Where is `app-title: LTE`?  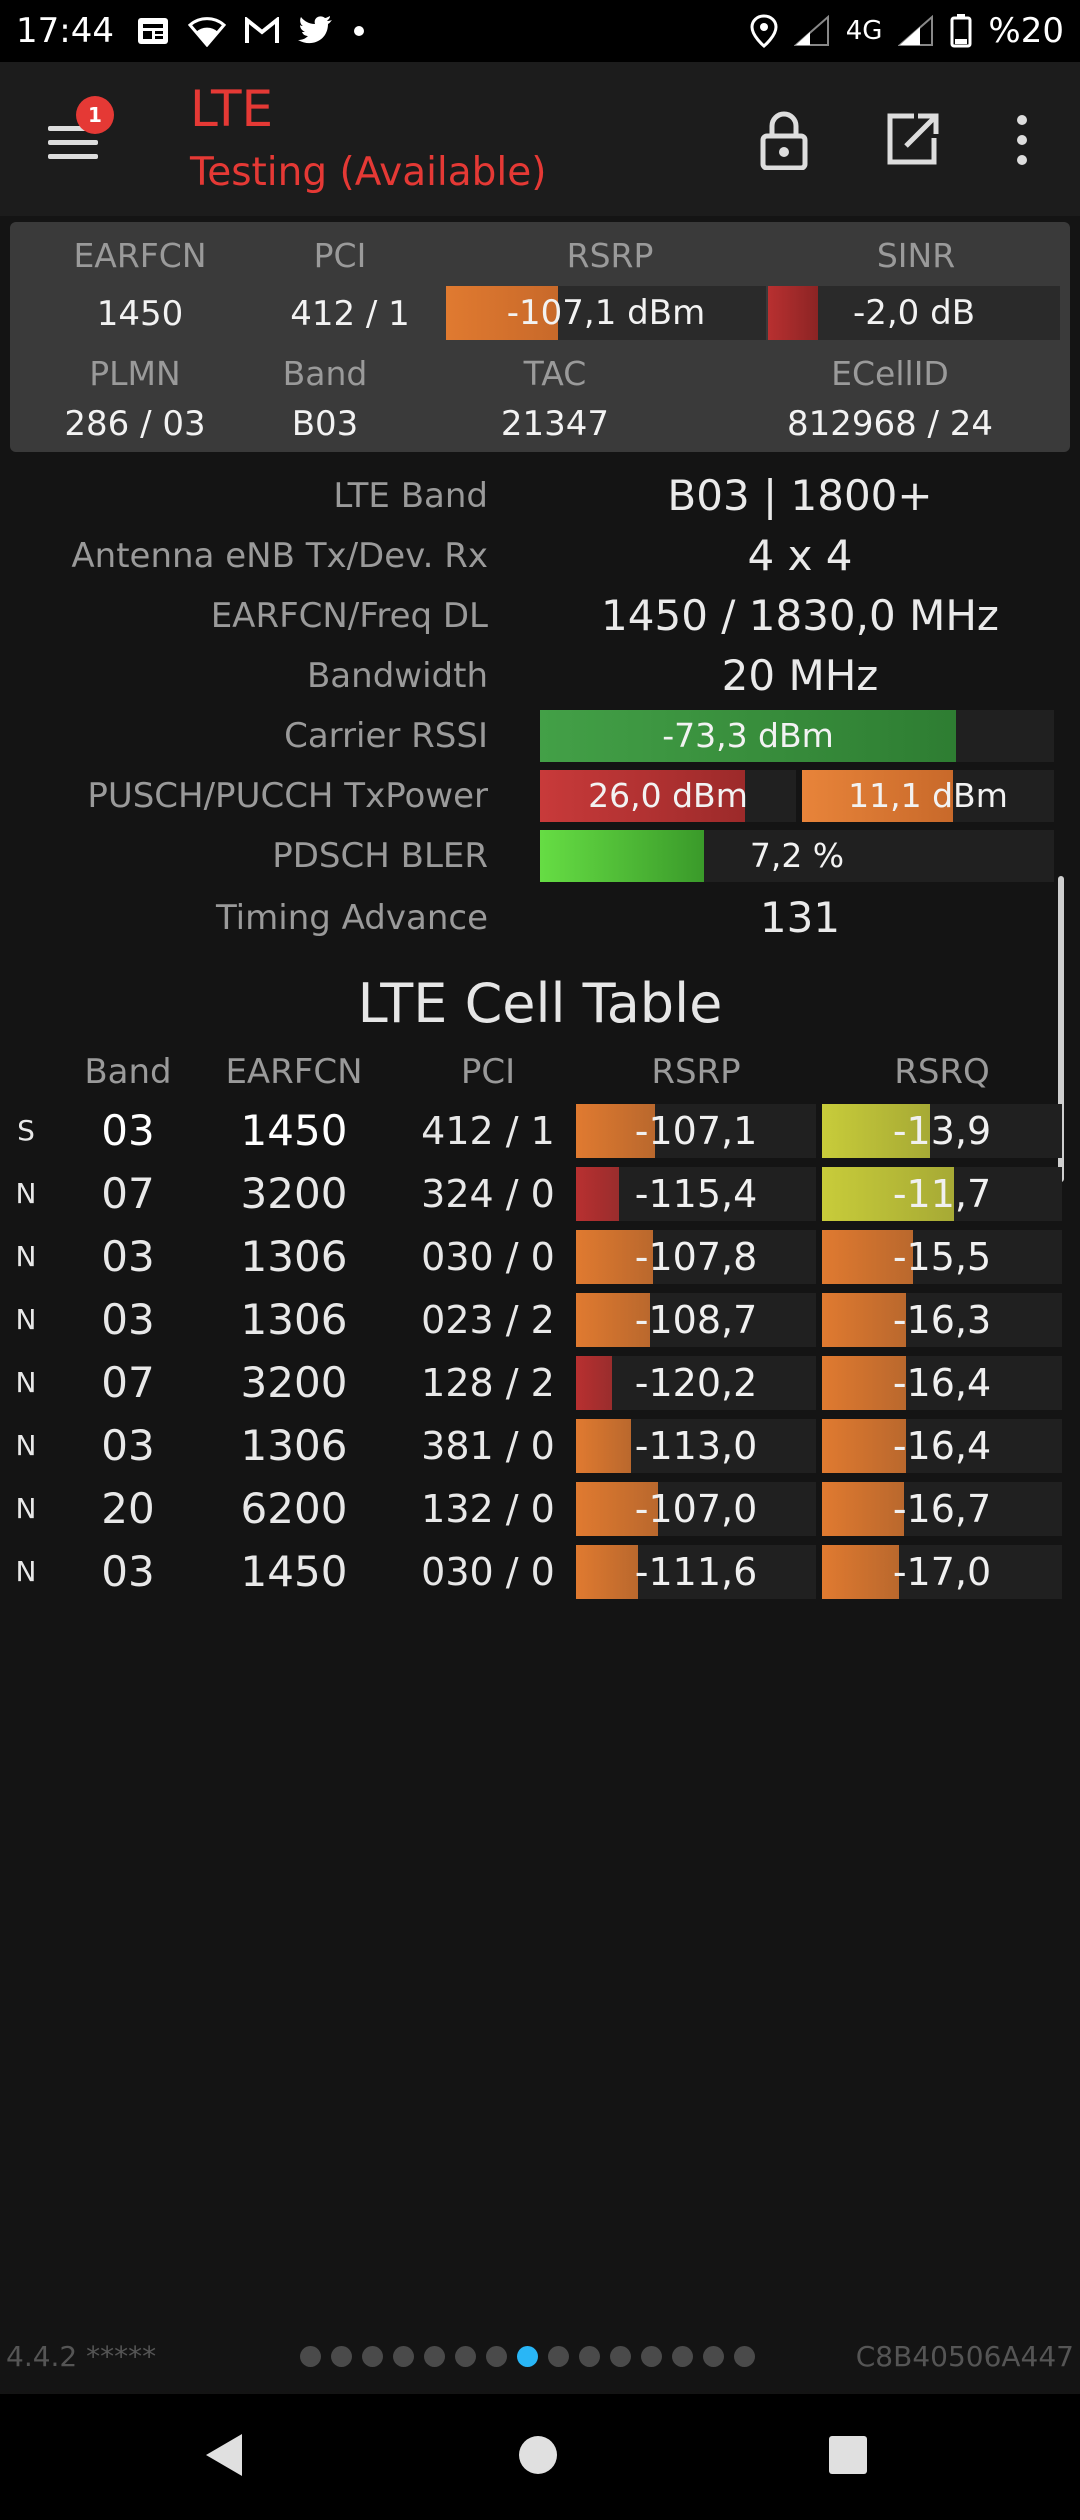 app-title: LTE is located at coordinates (232, 109).